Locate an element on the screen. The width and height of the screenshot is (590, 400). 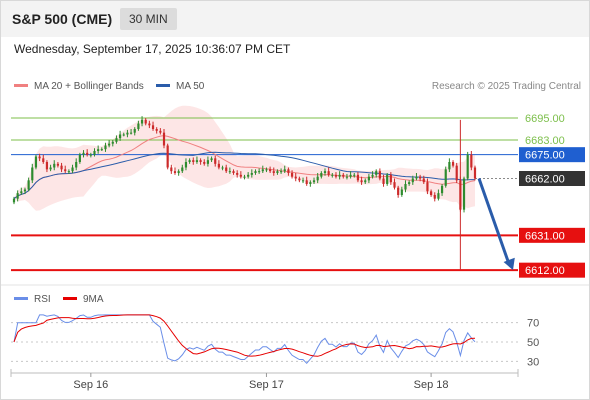
rsi-line is located at coordinates (244, 339).